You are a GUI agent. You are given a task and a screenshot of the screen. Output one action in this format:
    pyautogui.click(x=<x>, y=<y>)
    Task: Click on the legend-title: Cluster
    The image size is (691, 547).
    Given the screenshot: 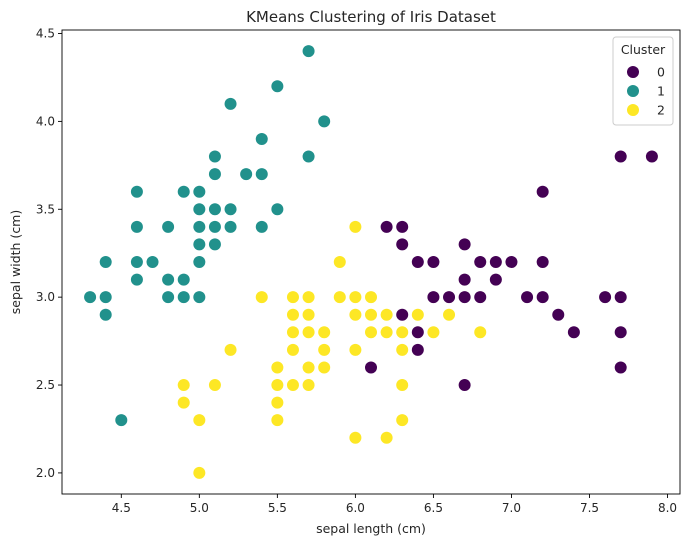 What is the action you would take?
    pyautogui.click(x=643, y=49)
    